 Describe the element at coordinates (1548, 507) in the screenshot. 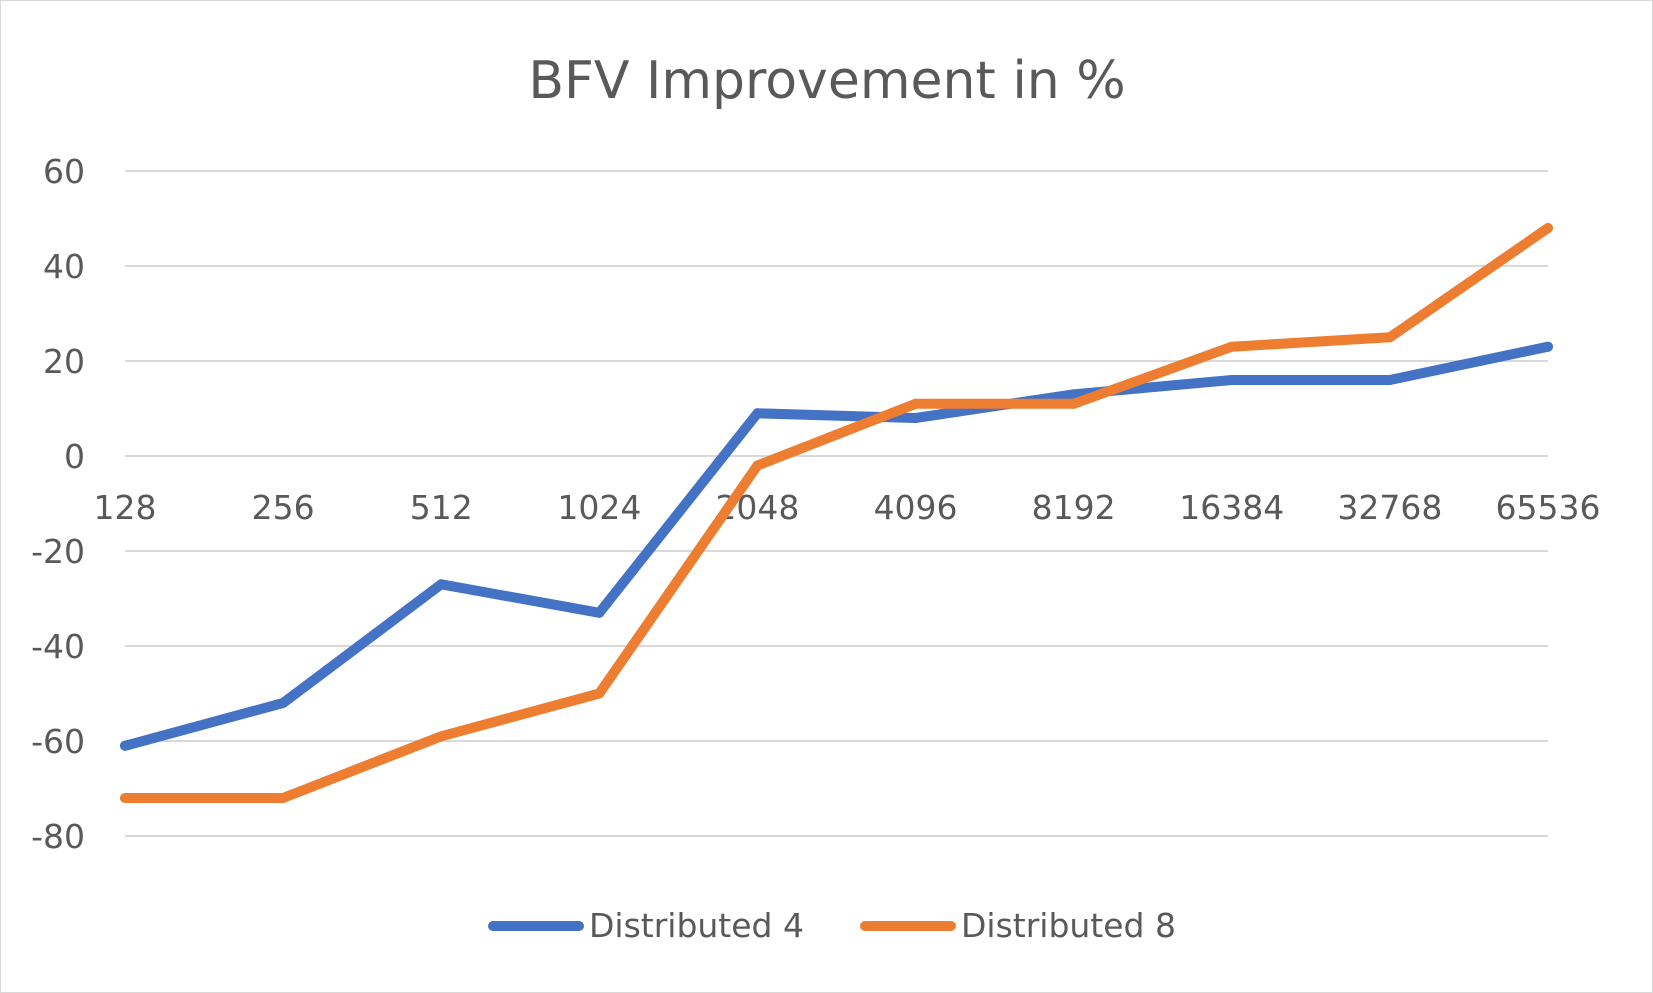

I see `x-tick-label-65536: 65536` at that location.